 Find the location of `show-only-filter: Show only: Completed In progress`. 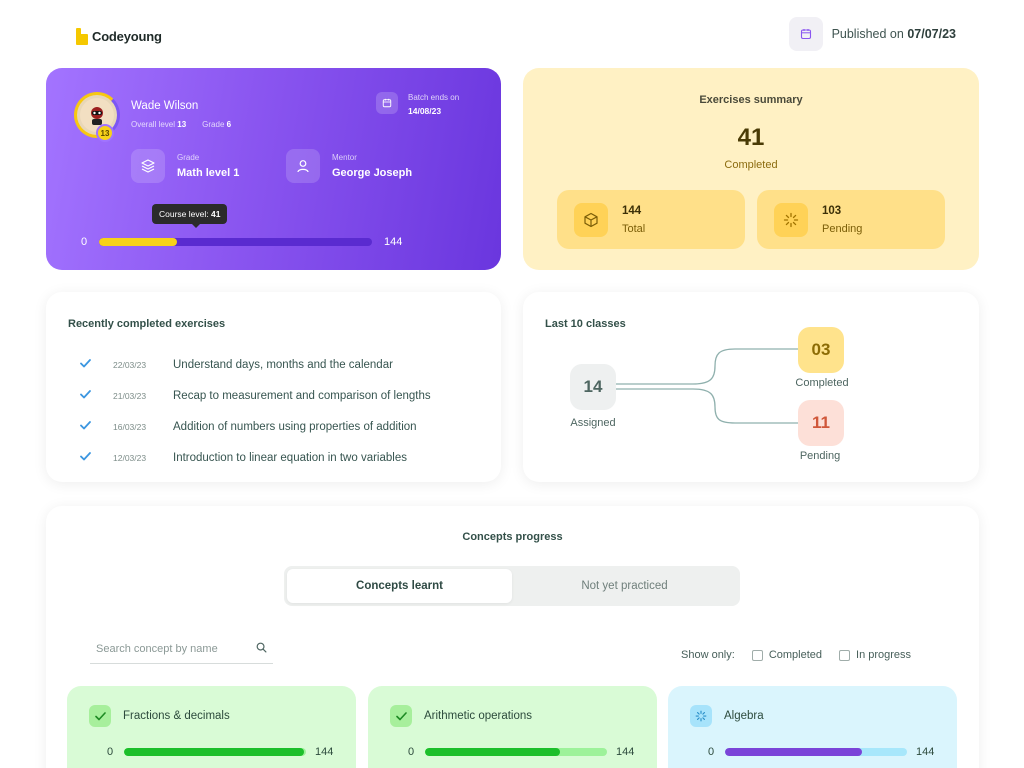

show-only-filter: Show only: Completed In progress is located at coordinates (796, 655).